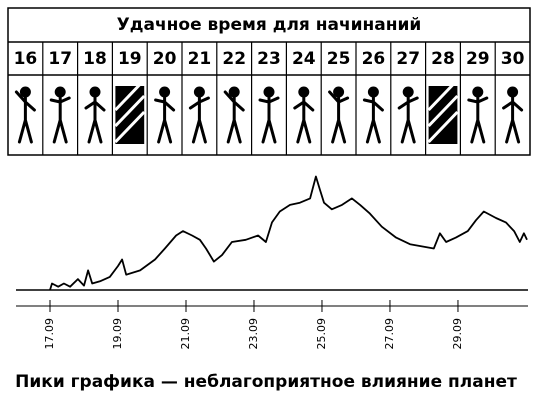  I want to click on day-label: 27, so click(408, 59).